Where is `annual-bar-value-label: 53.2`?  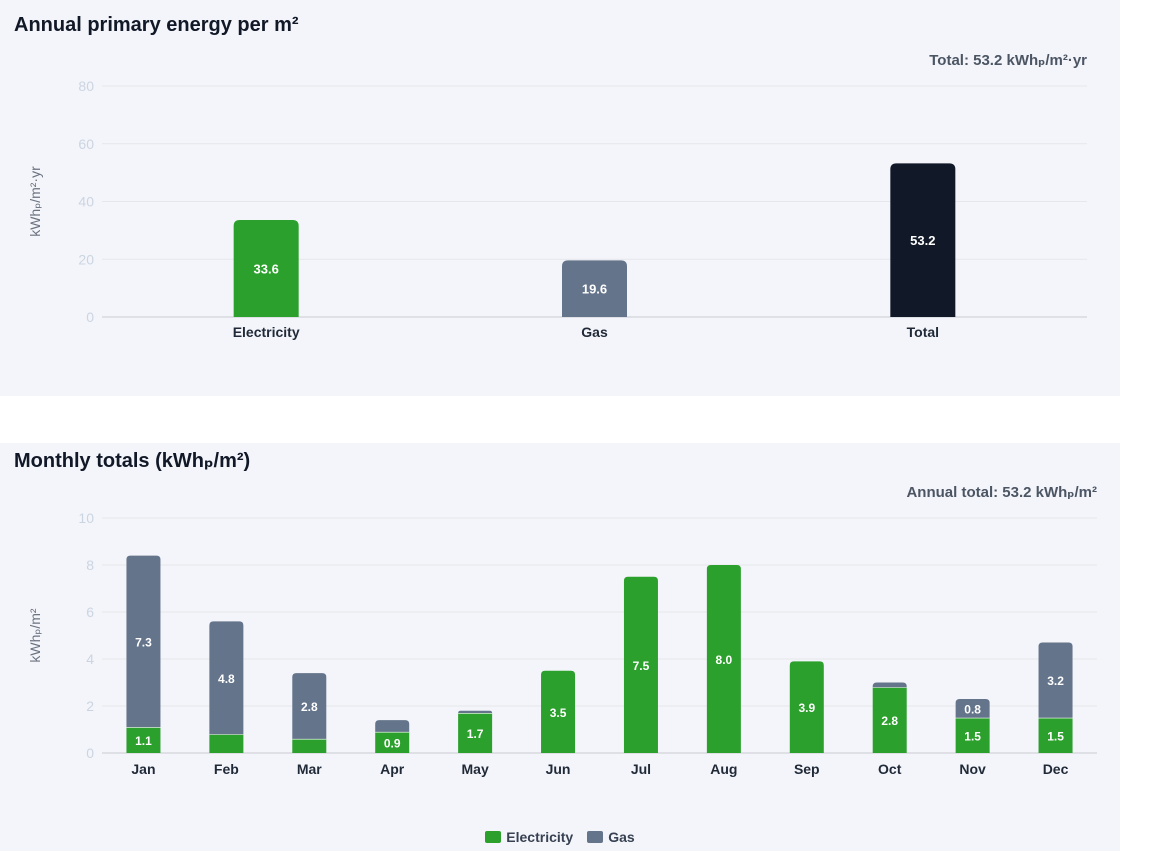 annual-bar-value-label: 53.2 is located at coordinates (922, 240).